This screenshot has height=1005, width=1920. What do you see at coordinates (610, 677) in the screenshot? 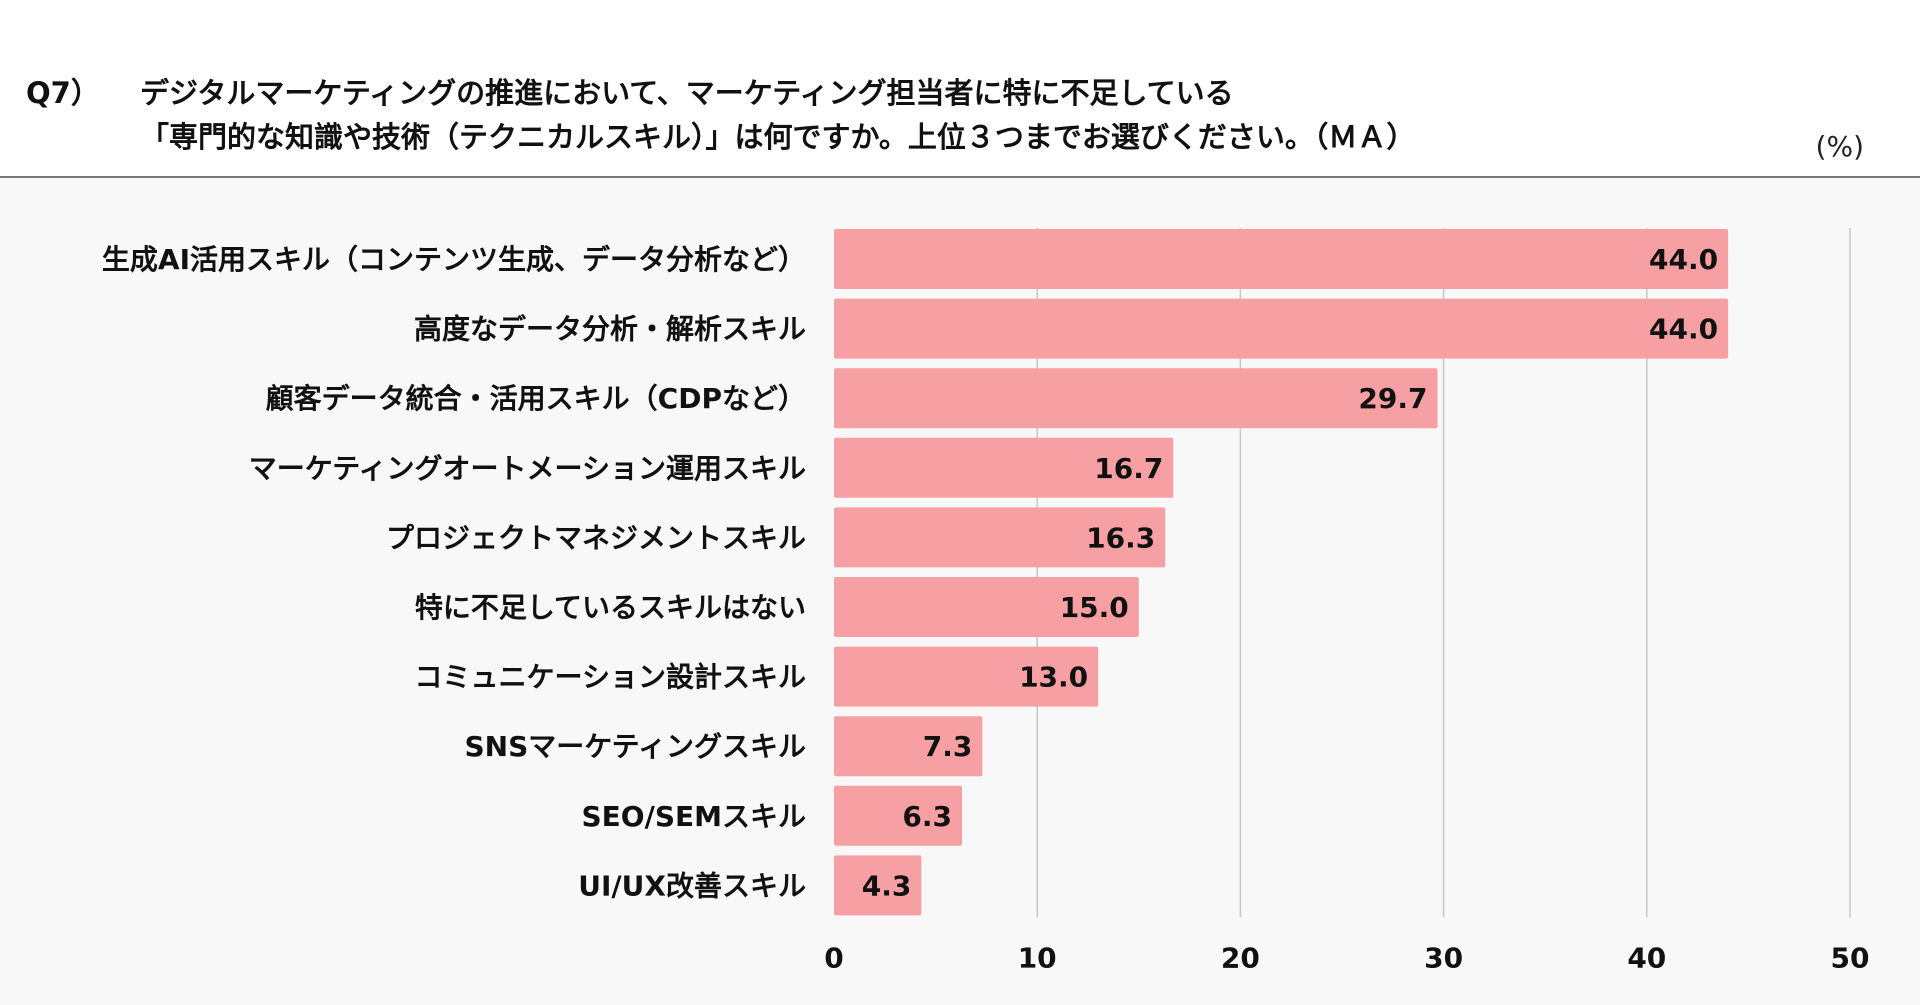
I see `category-label-6: コミュニケーション設計スキル` at bounding box center [610, 677].